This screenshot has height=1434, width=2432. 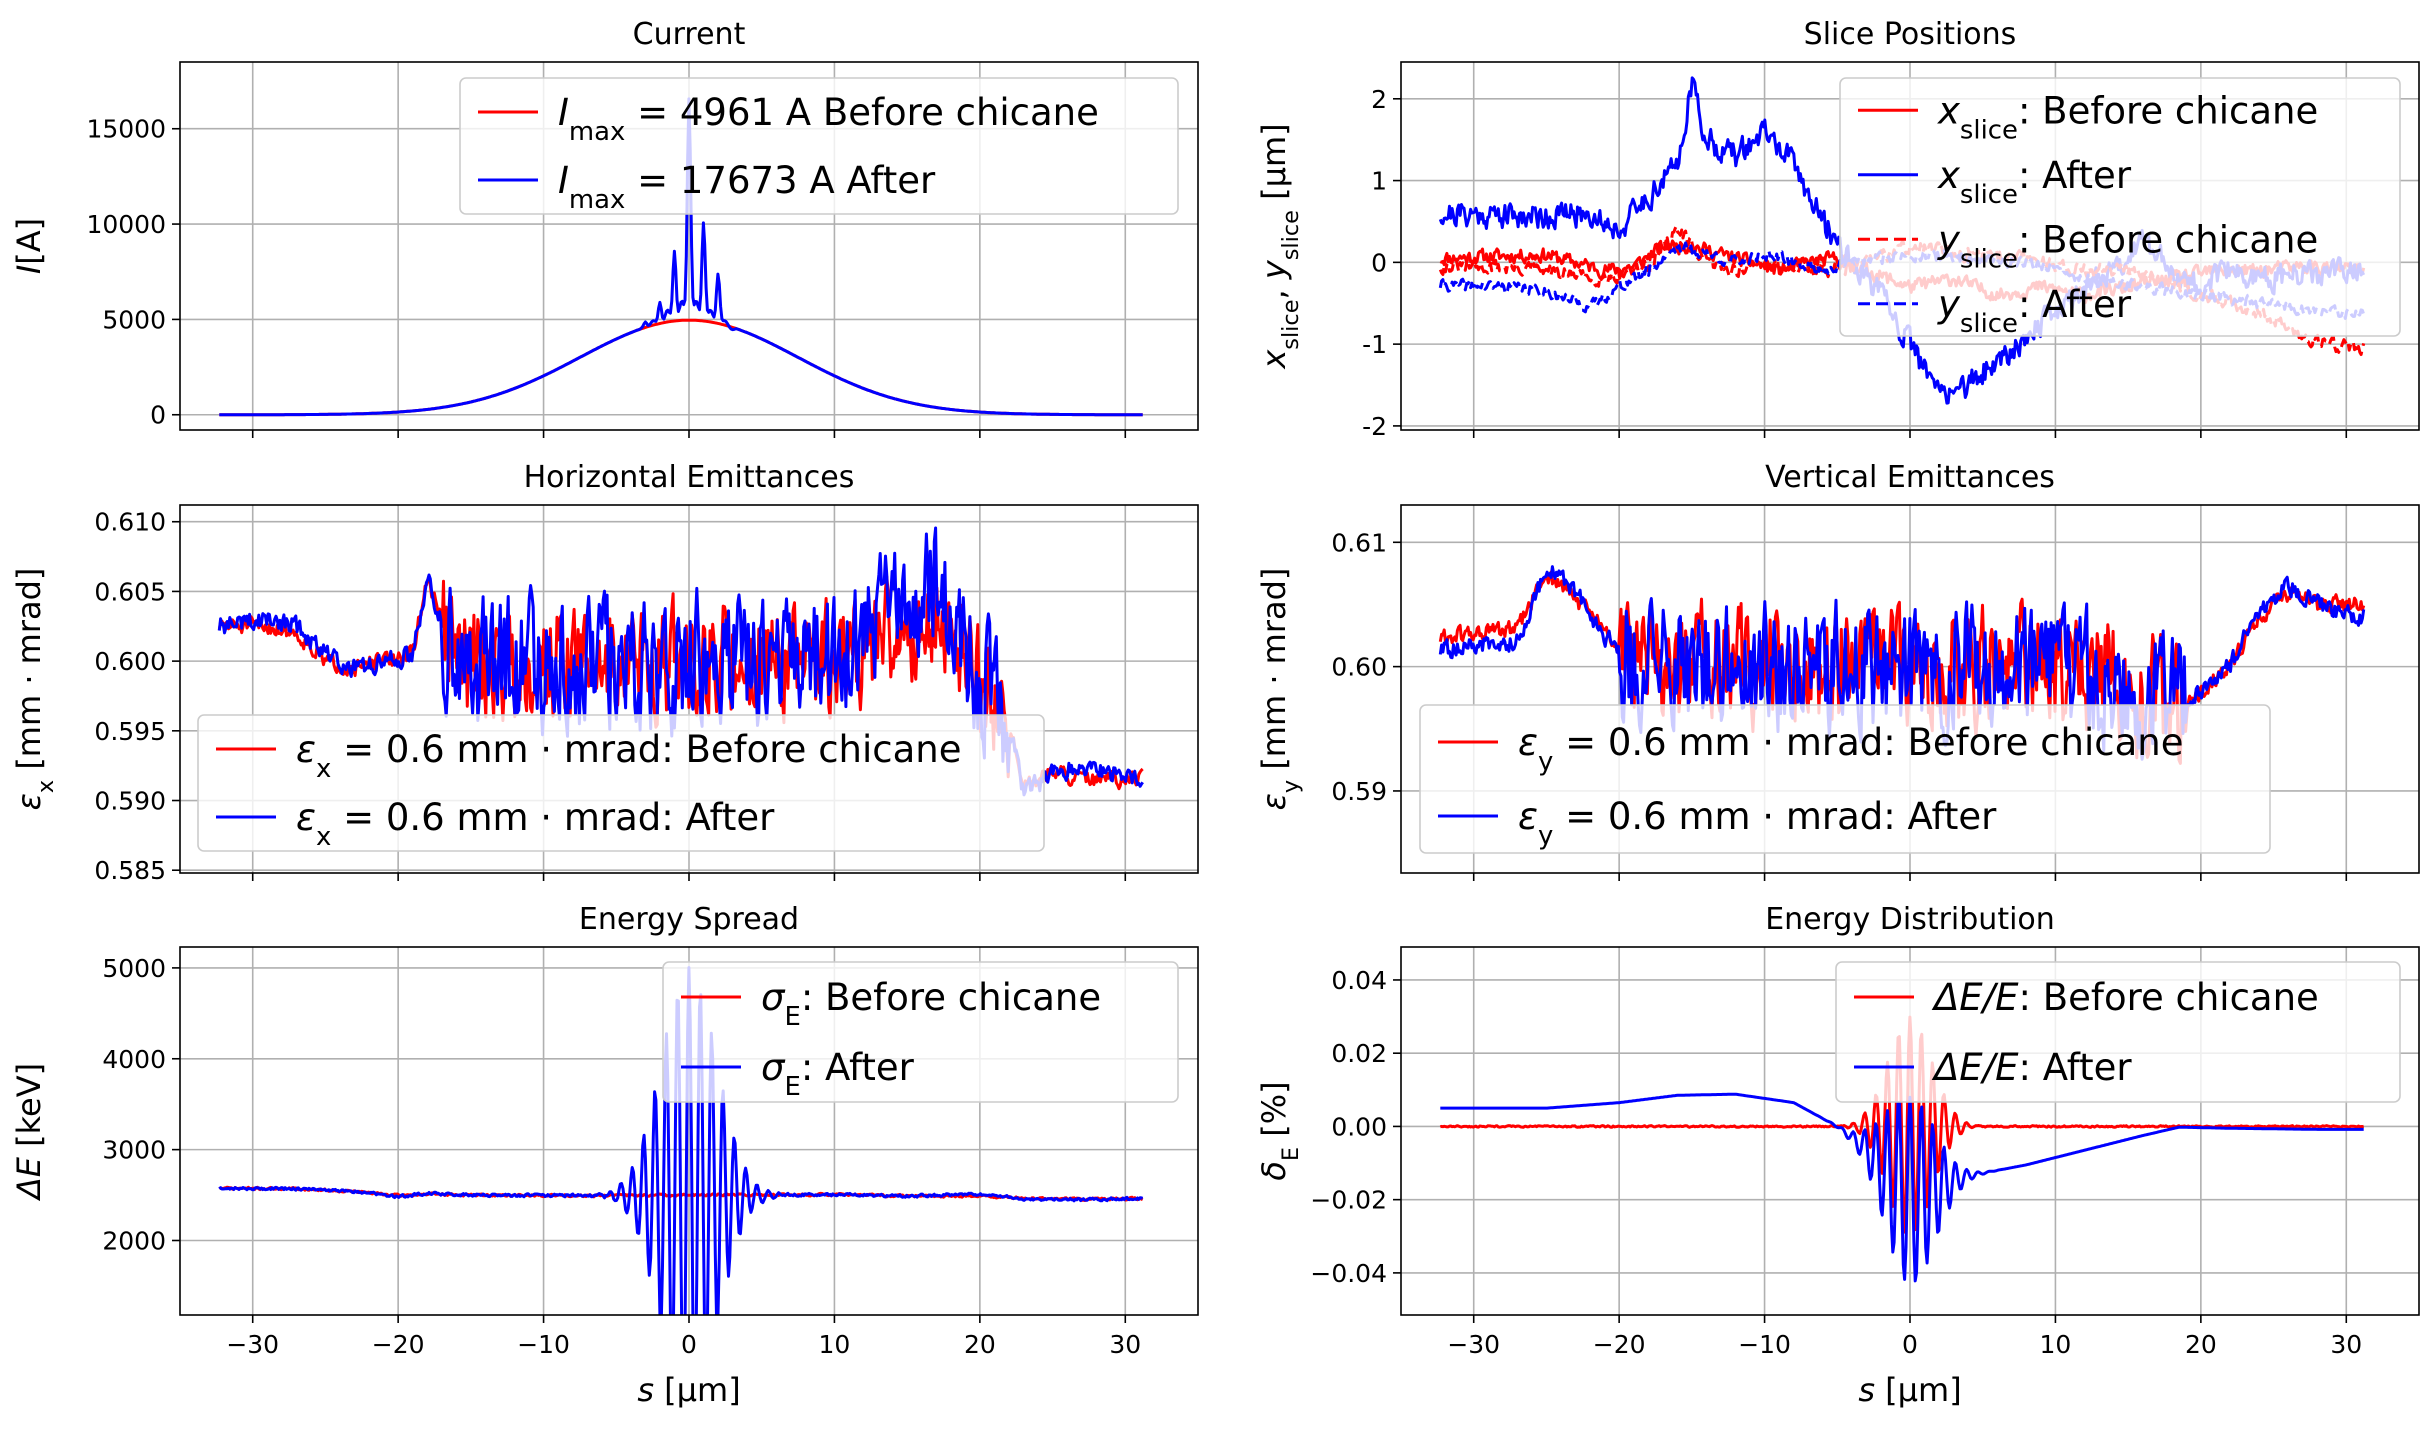 I want to click on y-tick-label: 0.04, so click(x=1359, y=980).